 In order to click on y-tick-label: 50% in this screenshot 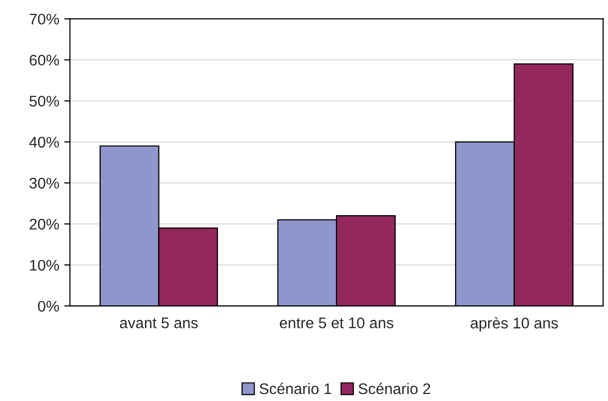, I will do `click(44, 101)`.